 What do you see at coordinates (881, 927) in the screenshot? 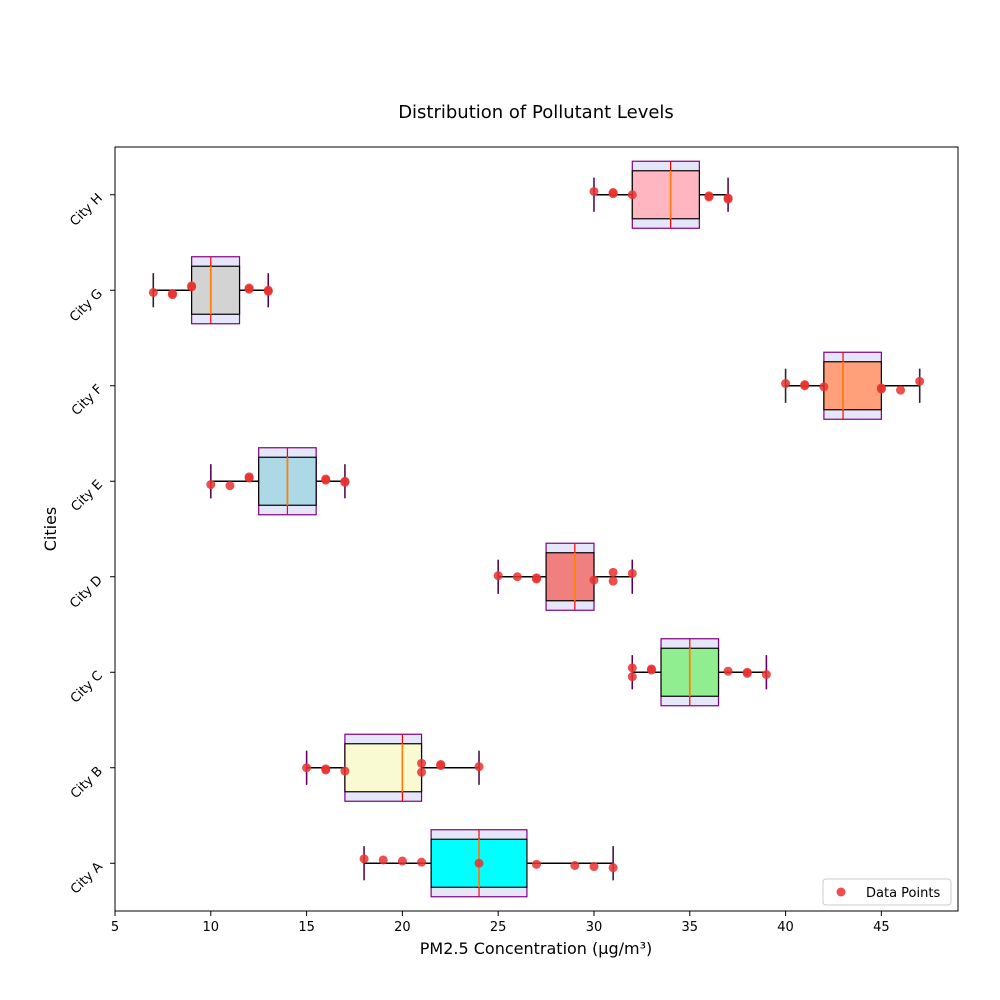
I see `x-tick-label: 45` at bounding box center [881, 927].